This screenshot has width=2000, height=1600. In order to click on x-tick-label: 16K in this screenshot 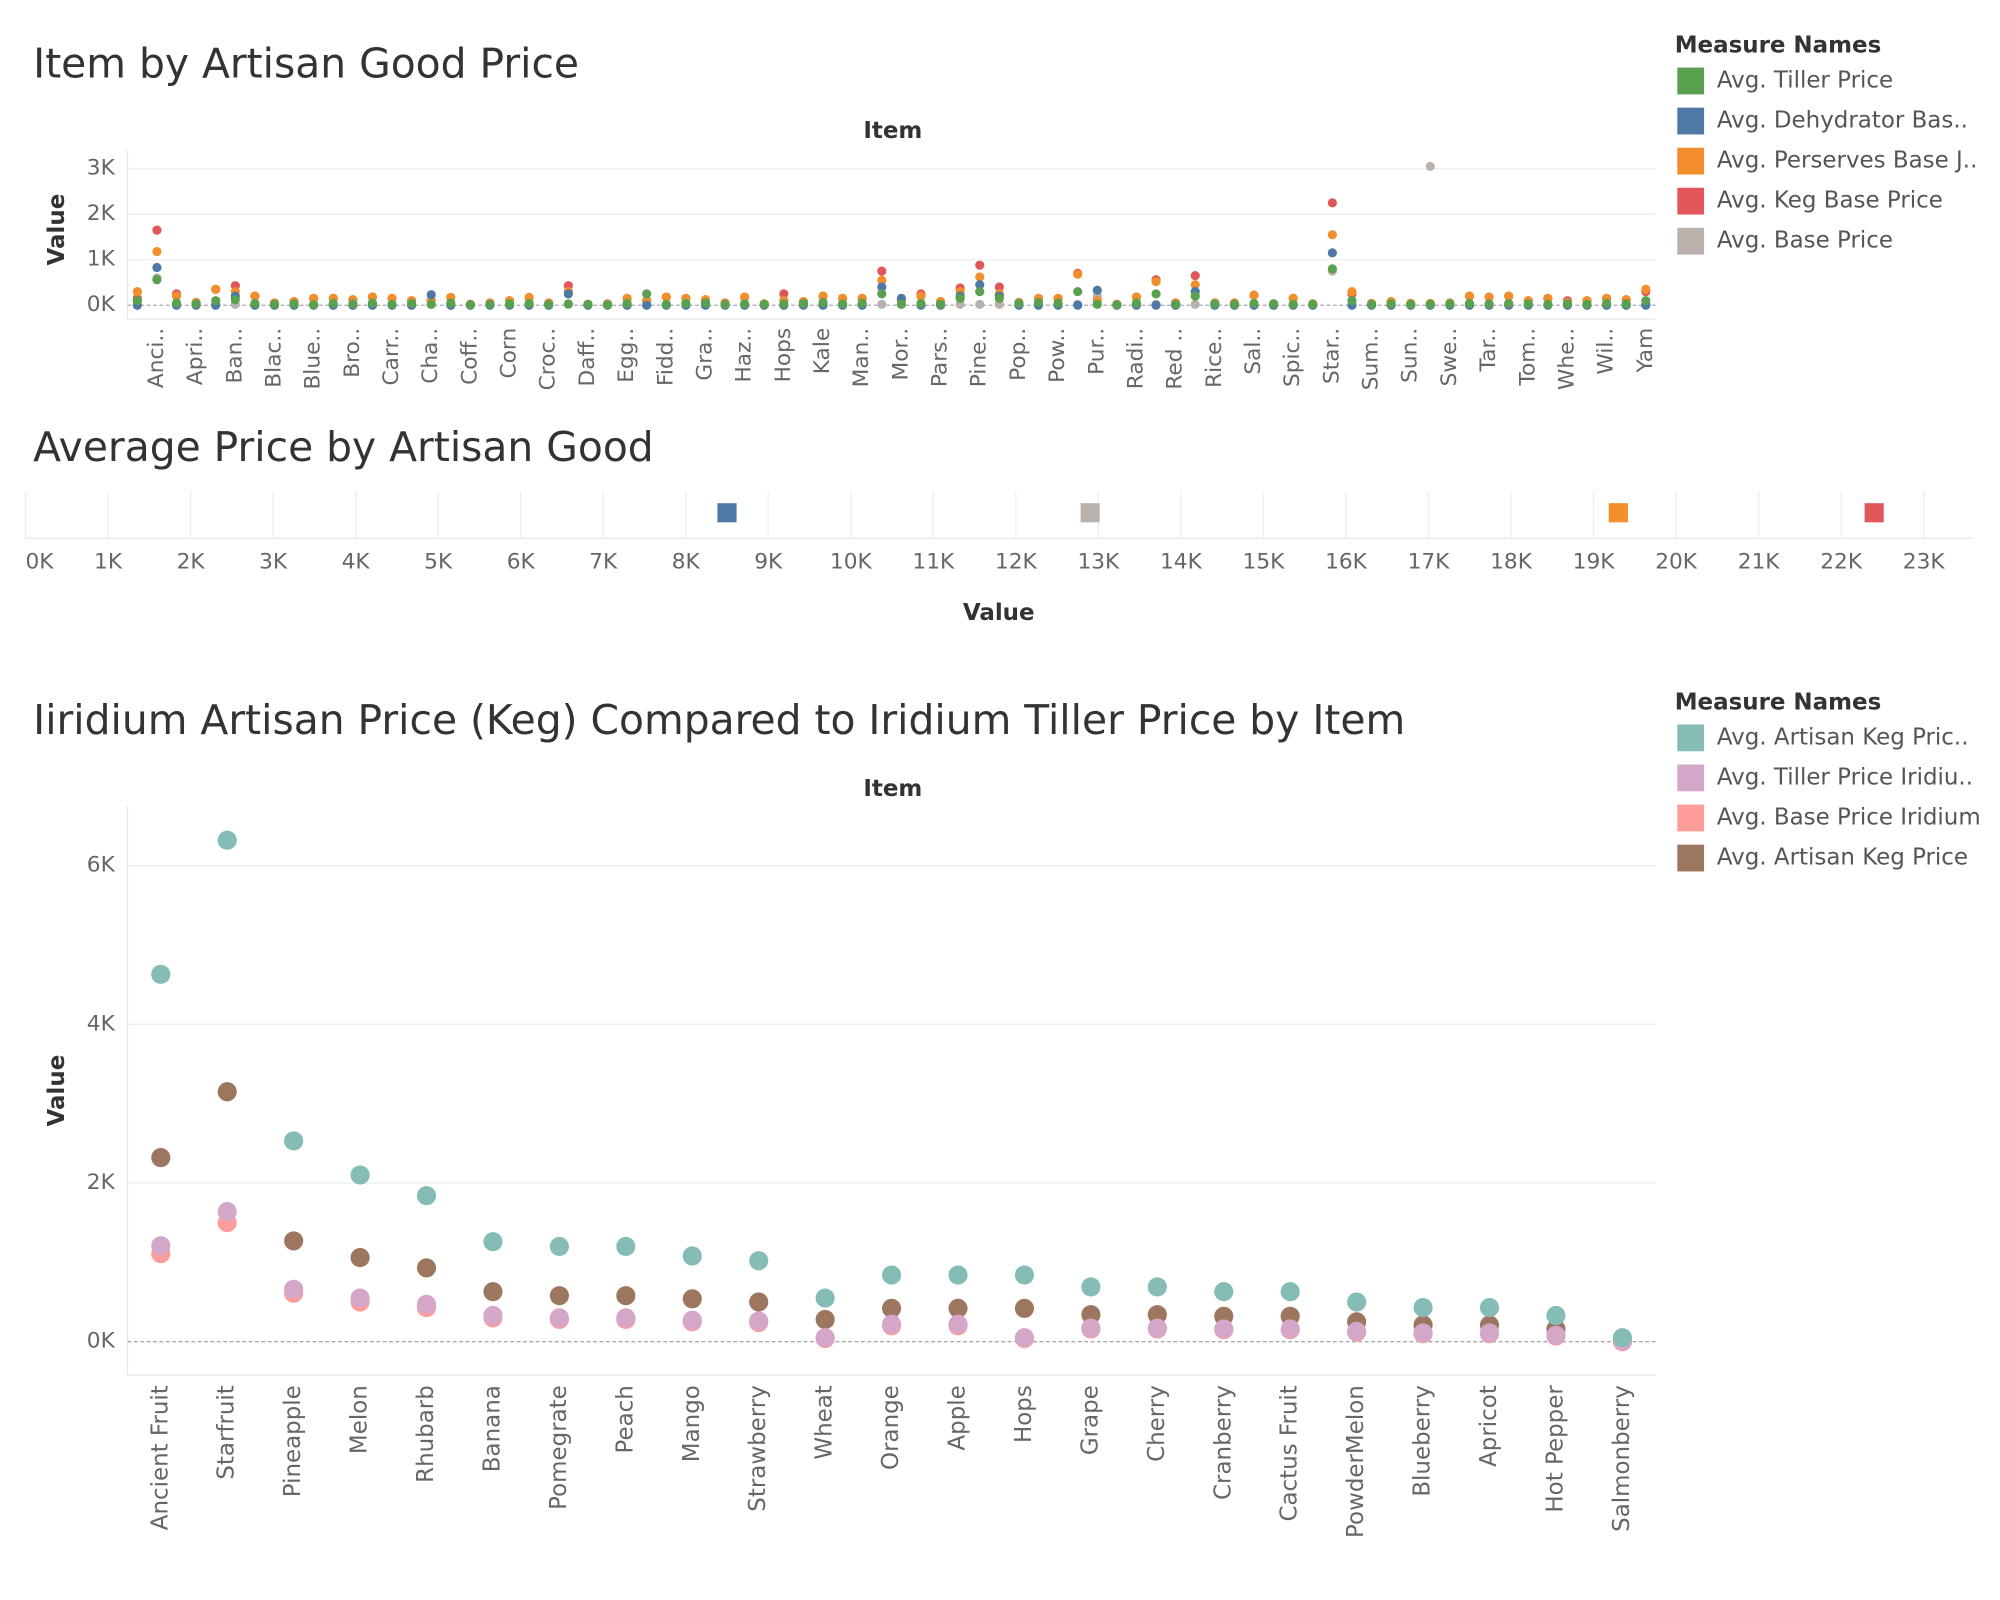, I will do `click(1346, 561)`.